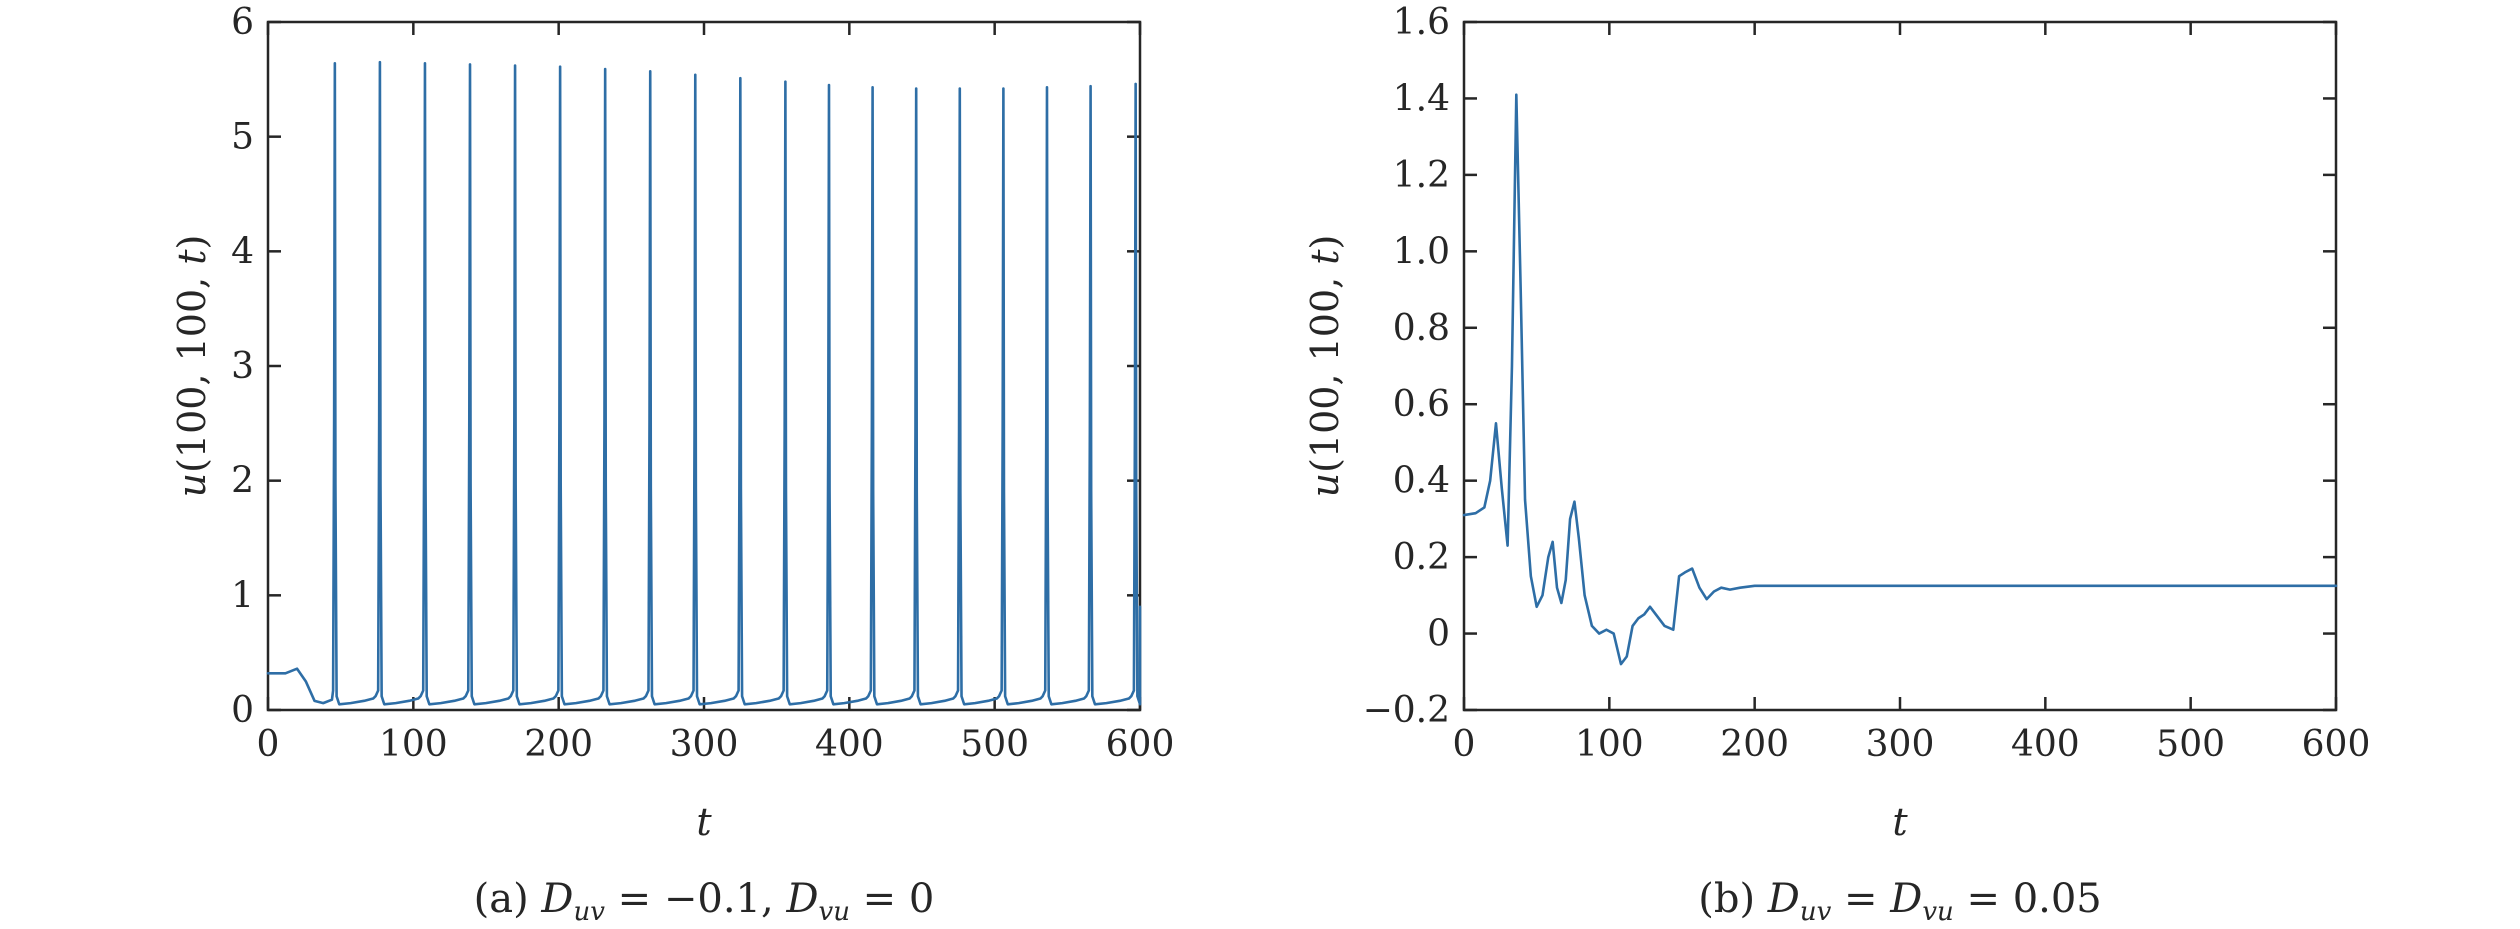 The width and height of the screenshot is (2520, 929). Describe the element at coordinates (192, 485) in the screenshot. I see `panel-a-y-axis-label-fn: u` at that location.